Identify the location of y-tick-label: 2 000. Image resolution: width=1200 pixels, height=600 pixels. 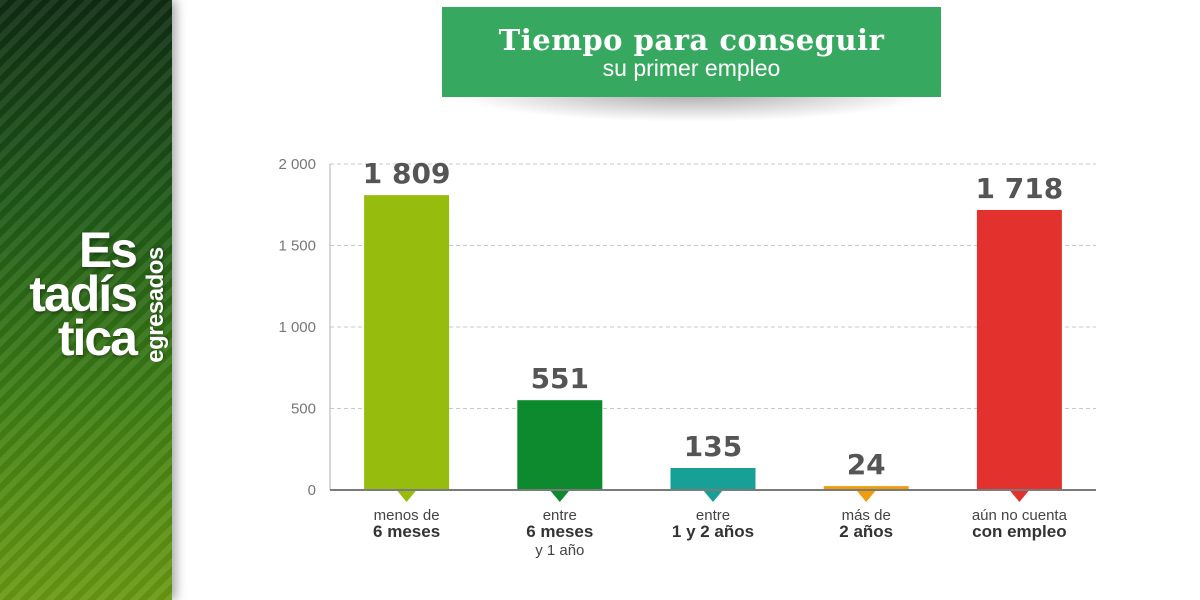
(297, 164).